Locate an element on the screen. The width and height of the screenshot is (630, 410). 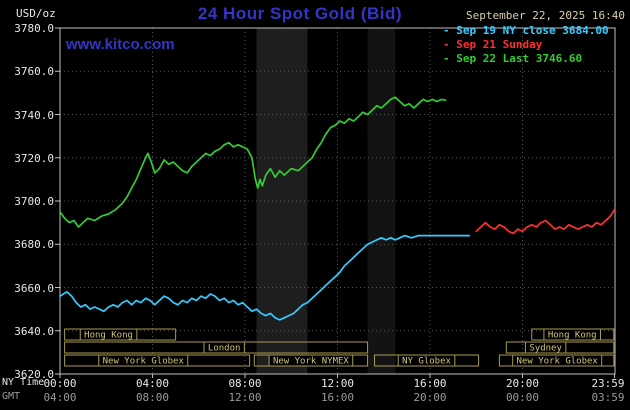
session-label: Sydney is located at coordinates (545, 349).